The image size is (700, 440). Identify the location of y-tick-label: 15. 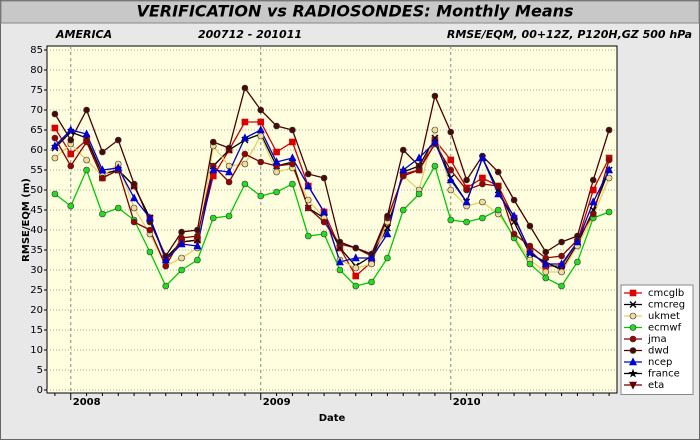
(36, 330).